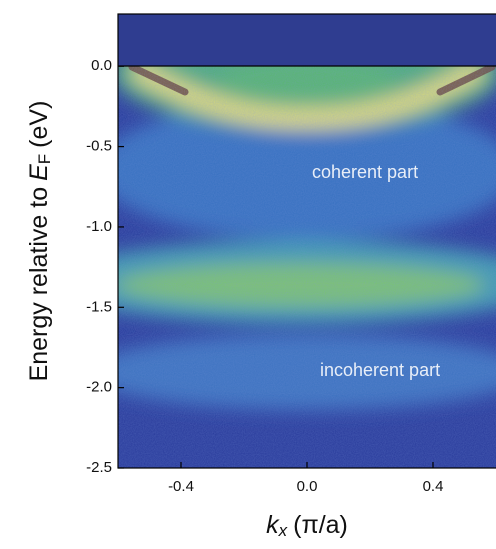  I want to click on x-unit: (π/a), so click(320, 525).